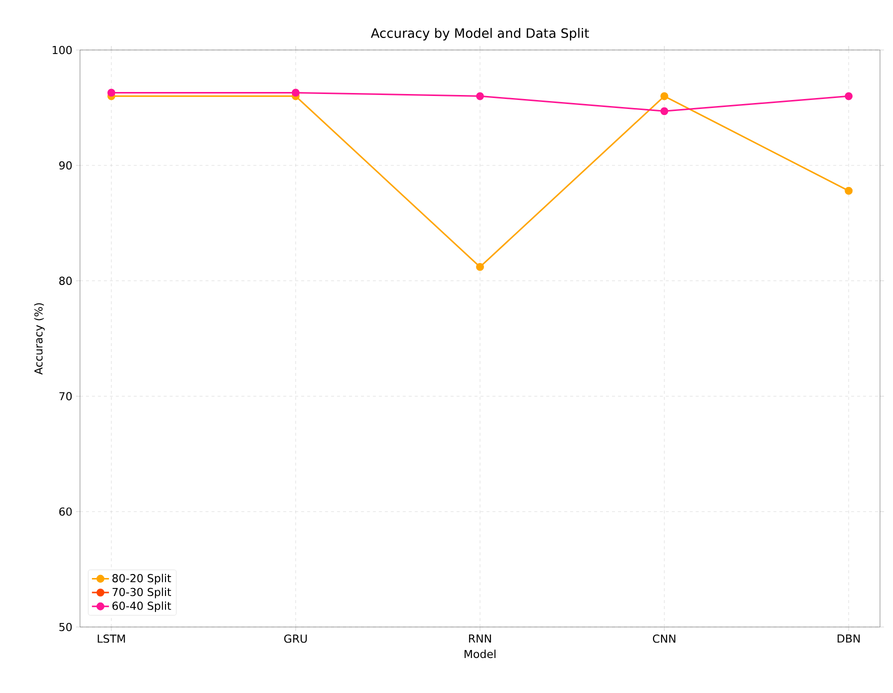 The image size is (893, 693). I want to click on x-tick-label: RNN, so click(480, 638).